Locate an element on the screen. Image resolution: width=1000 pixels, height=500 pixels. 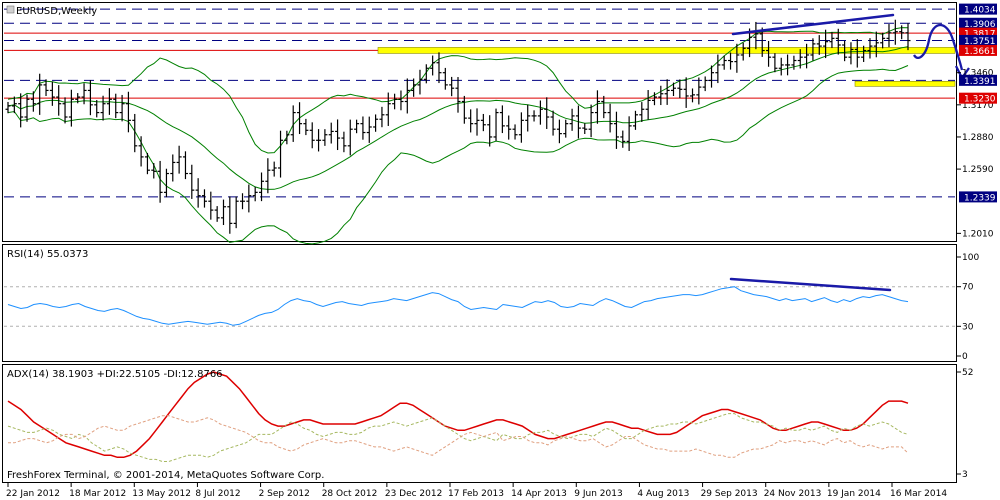
time-tick-label: 28 Oct 2012 is located at coordinates (350, 494).